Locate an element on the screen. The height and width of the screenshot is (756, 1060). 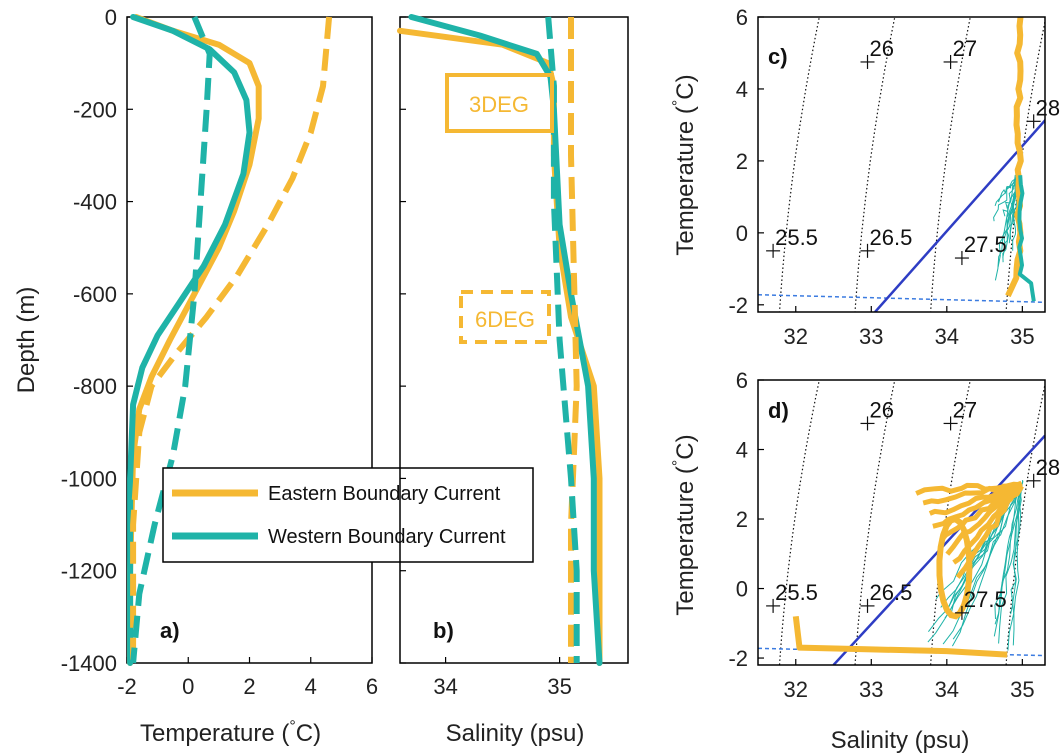
panel-c-ts-data is located at coordinates (901, 164).